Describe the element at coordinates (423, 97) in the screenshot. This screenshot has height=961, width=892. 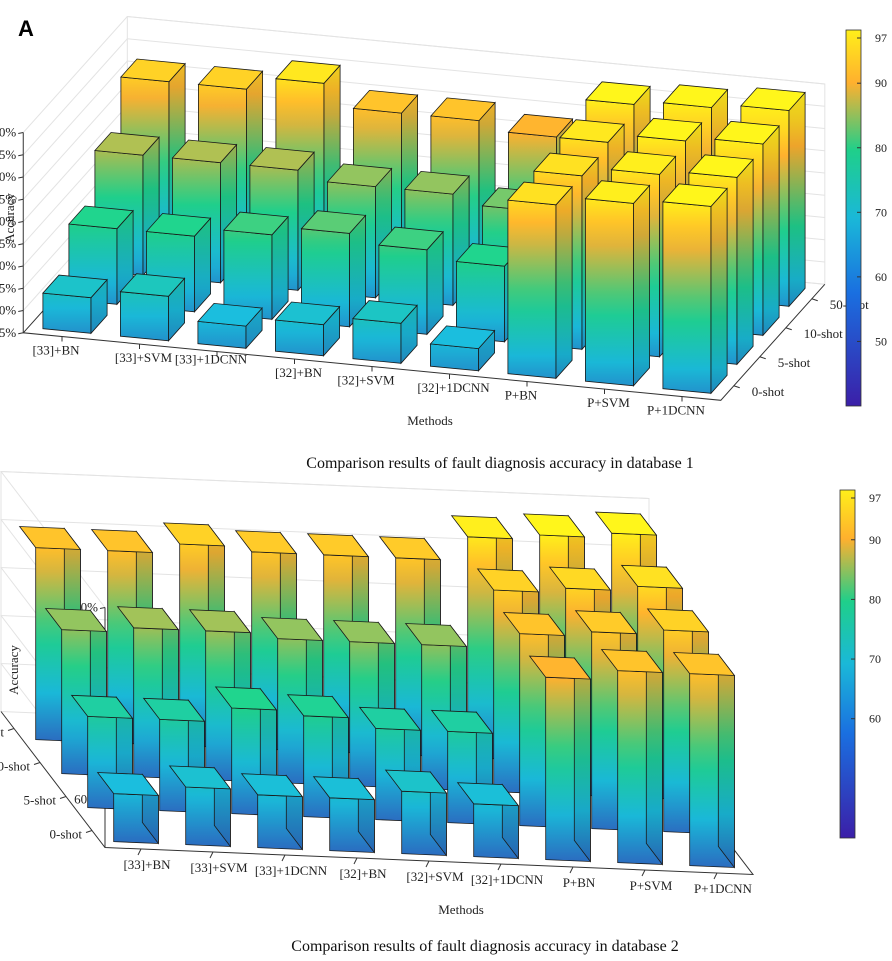
I see `a-gridline` at that location.